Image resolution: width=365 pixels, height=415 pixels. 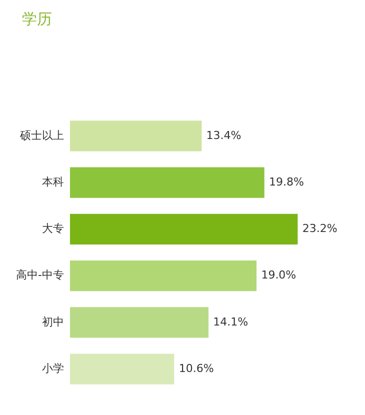 What do you see at coordinates (320, 229) in the screenshot?
I see `data-label: 23.2%` at bounding box center [320, 229].